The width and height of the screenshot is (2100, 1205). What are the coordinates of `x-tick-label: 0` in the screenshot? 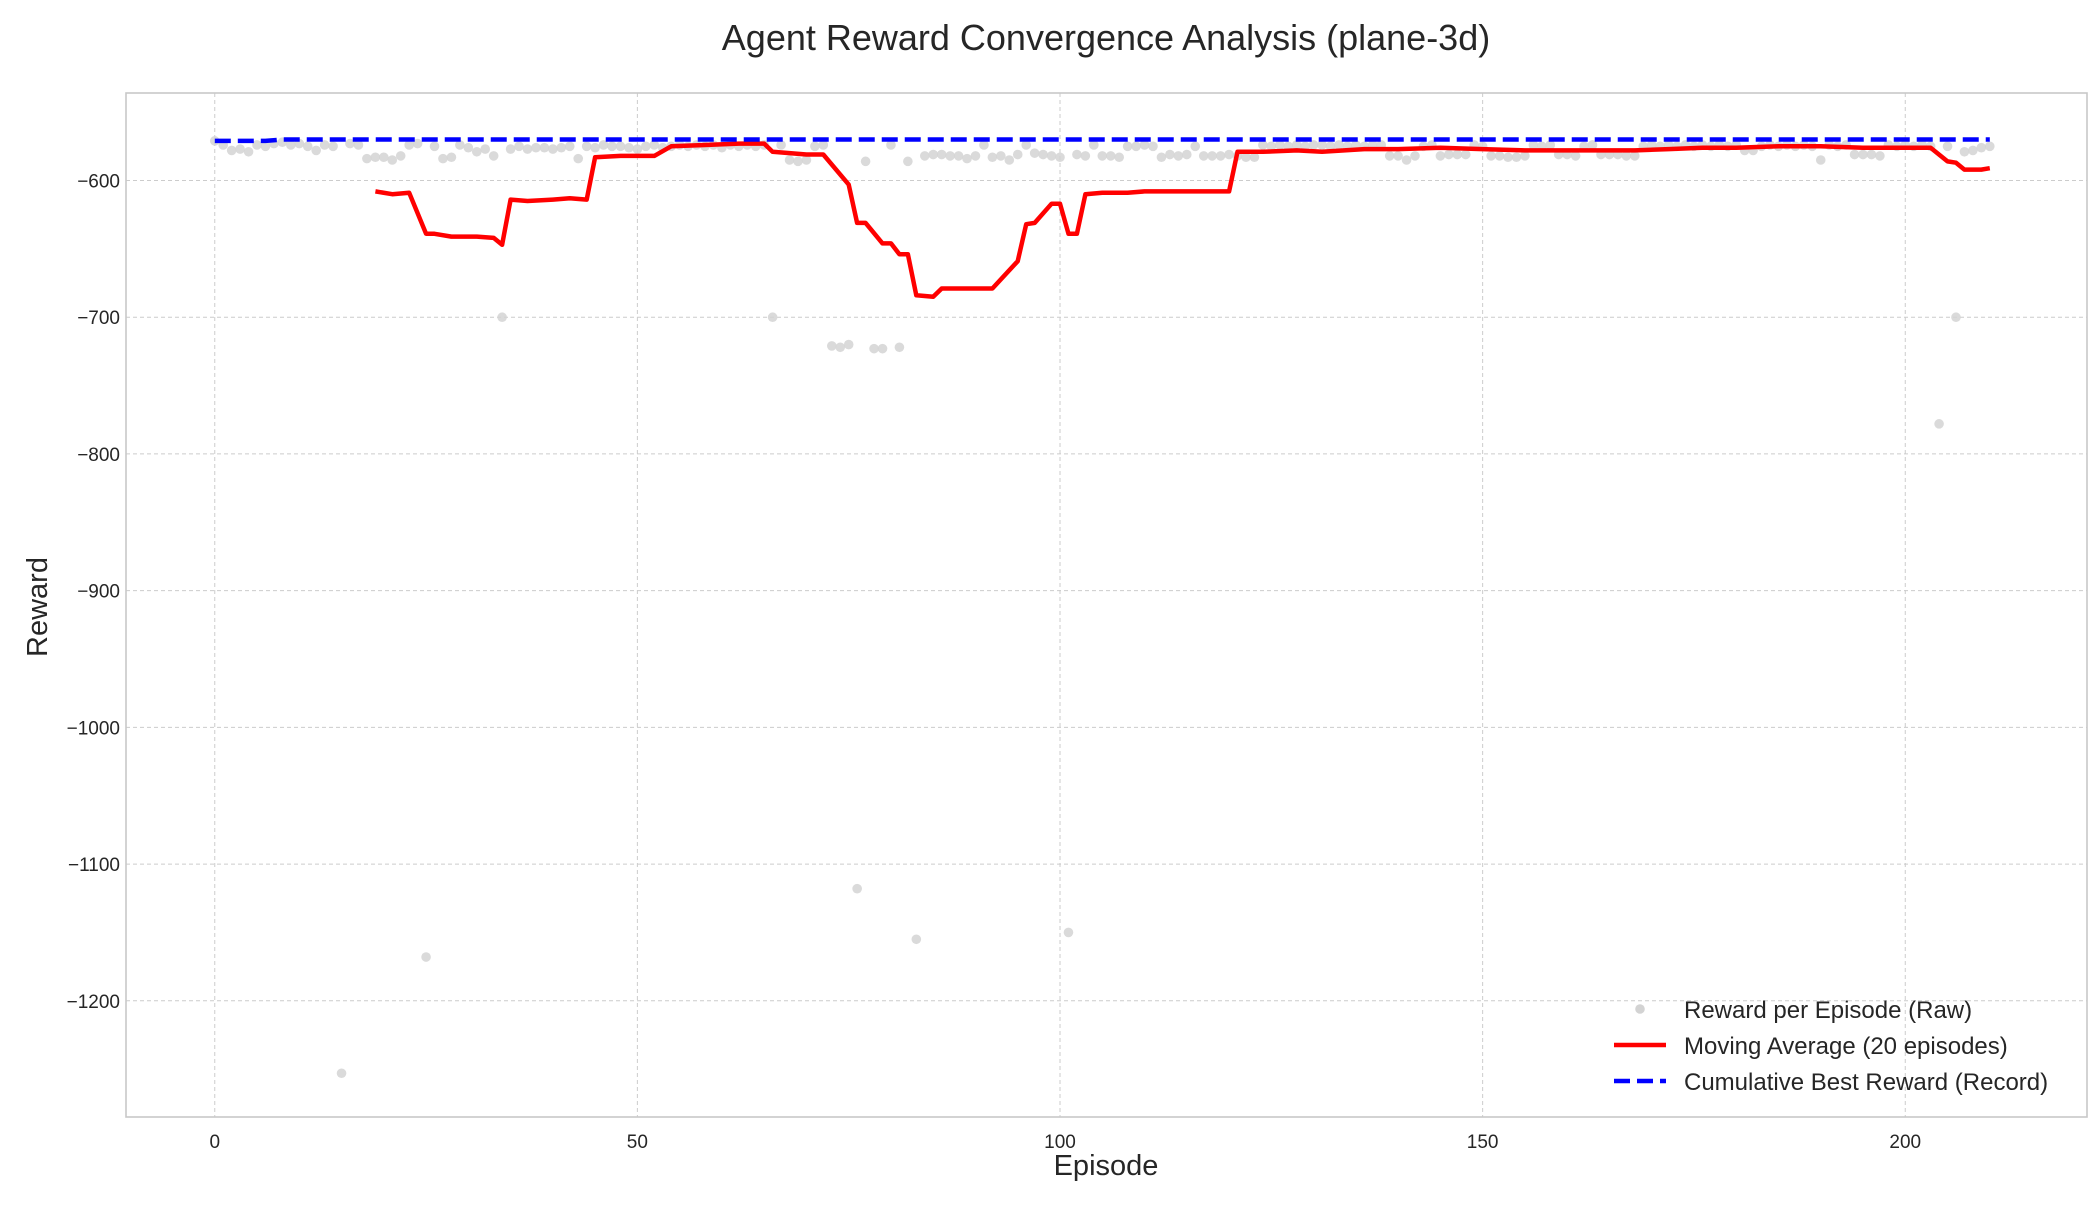 It's located at (214, 1142).